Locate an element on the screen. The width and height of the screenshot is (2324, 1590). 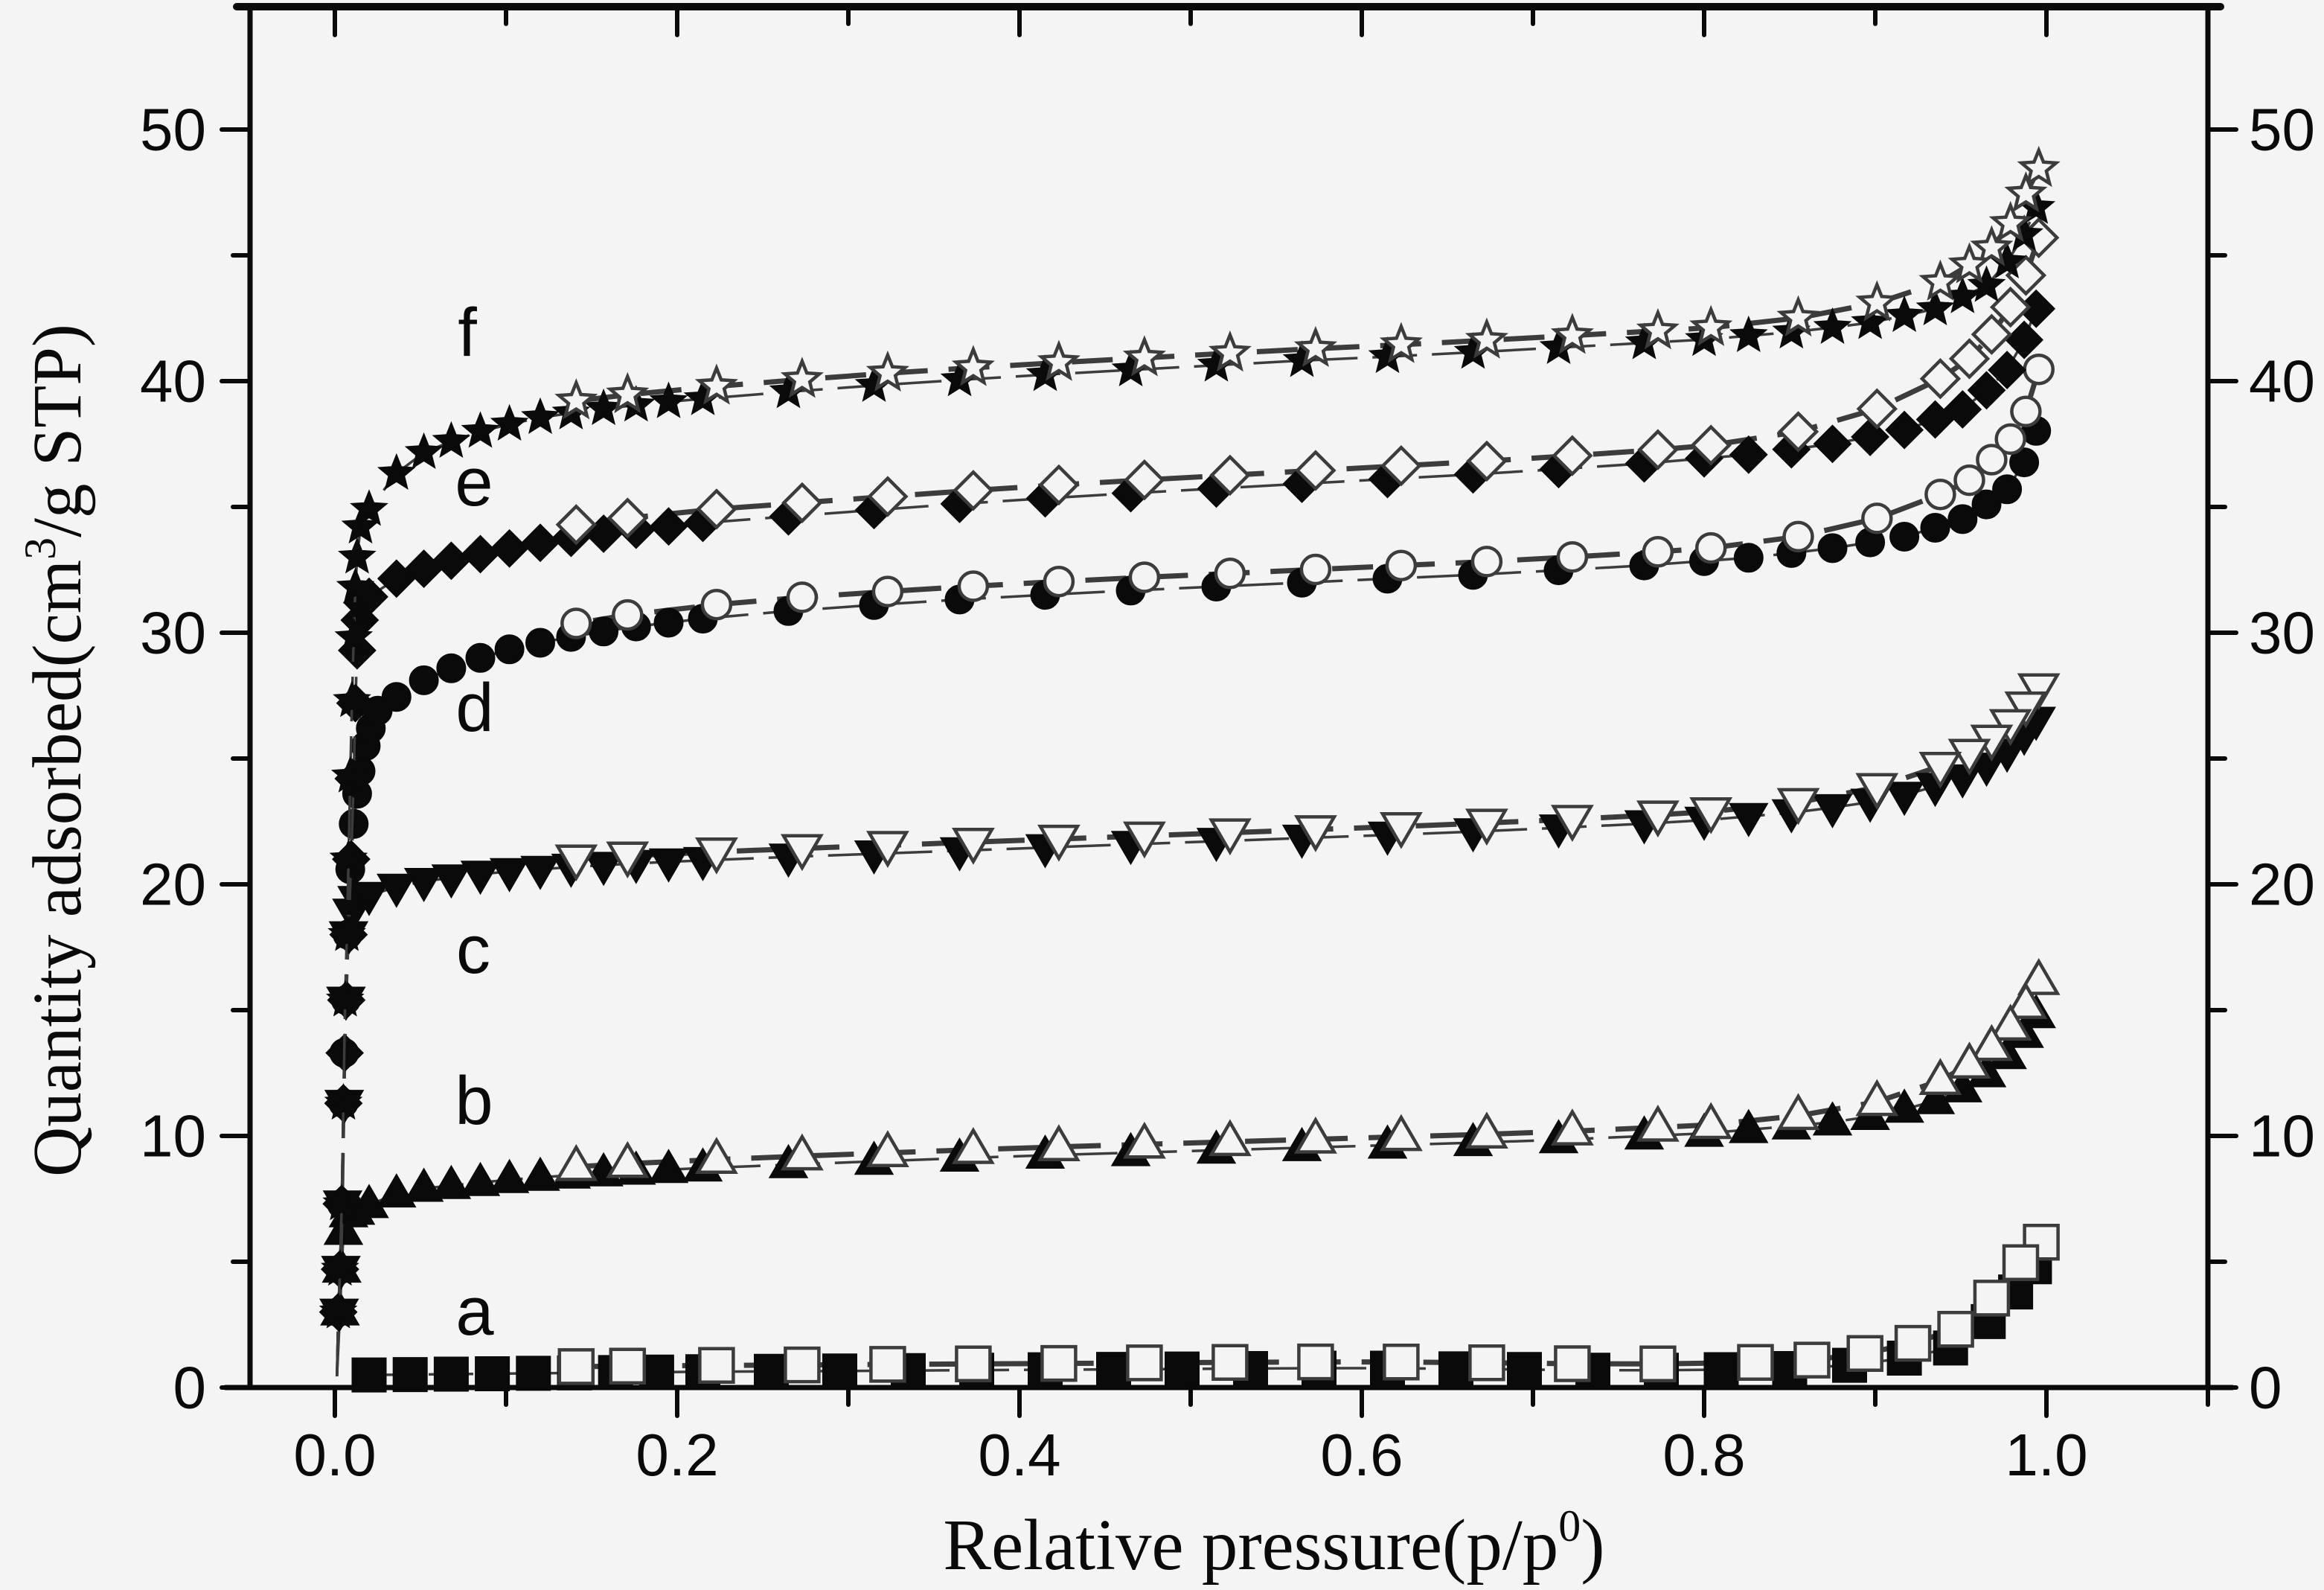
svg-text: 0.2 is located at coordinates (677, 1455).